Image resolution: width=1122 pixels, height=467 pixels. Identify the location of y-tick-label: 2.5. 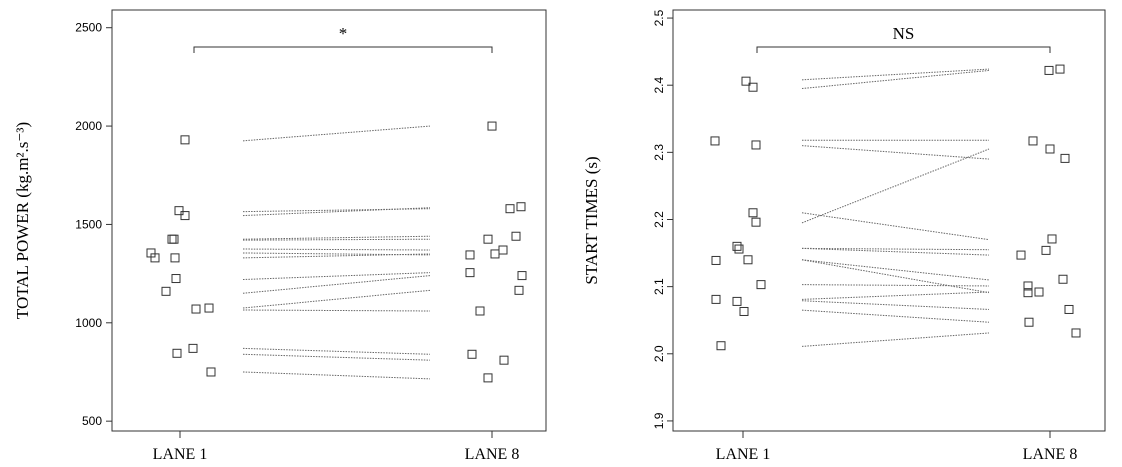
(659, 17).